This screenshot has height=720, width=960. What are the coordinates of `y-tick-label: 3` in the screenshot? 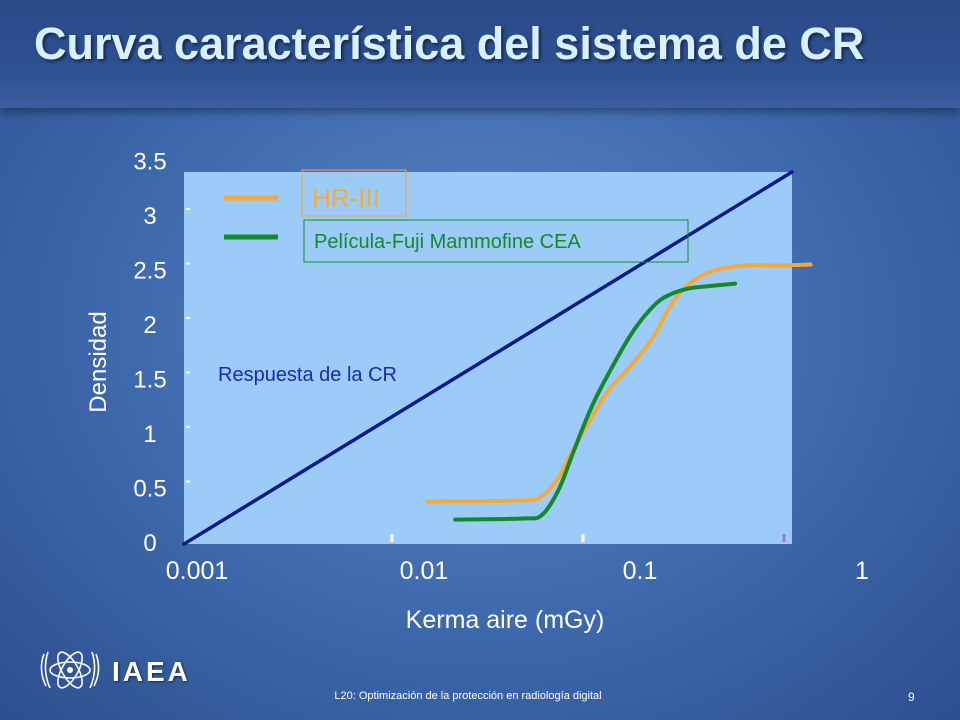 It's located at (149, 216).